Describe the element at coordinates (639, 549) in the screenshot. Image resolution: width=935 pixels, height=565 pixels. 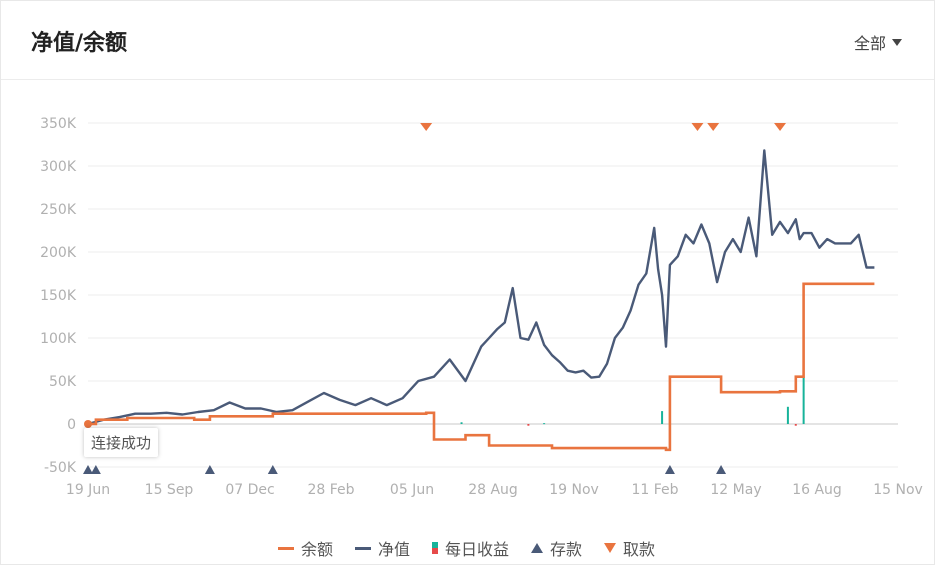
I see `legend-label-withdraw: 取款` at that location.